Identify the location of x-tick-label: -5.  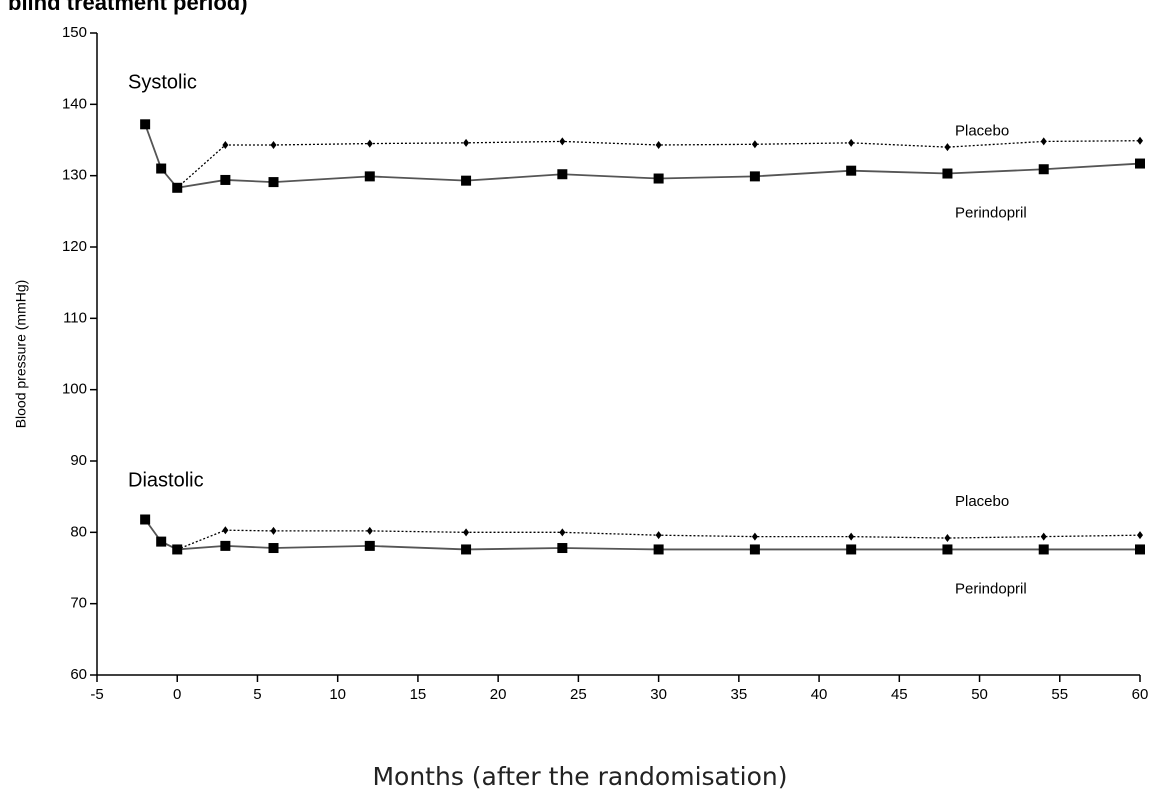
(96, 694).